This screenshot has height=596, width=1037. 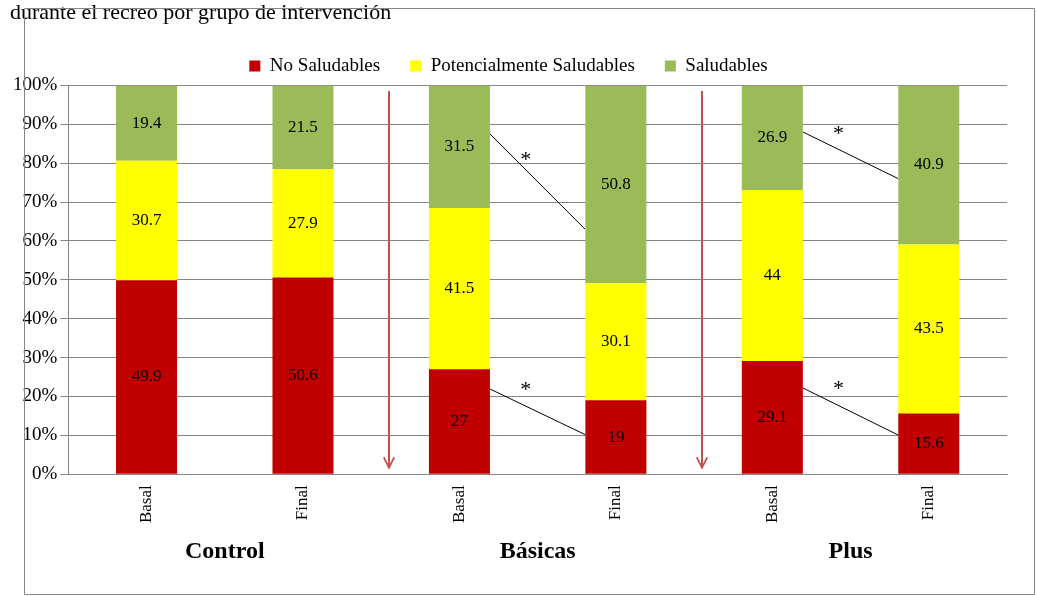 I want to click on data-label: 44, so click(x=772, y=275).